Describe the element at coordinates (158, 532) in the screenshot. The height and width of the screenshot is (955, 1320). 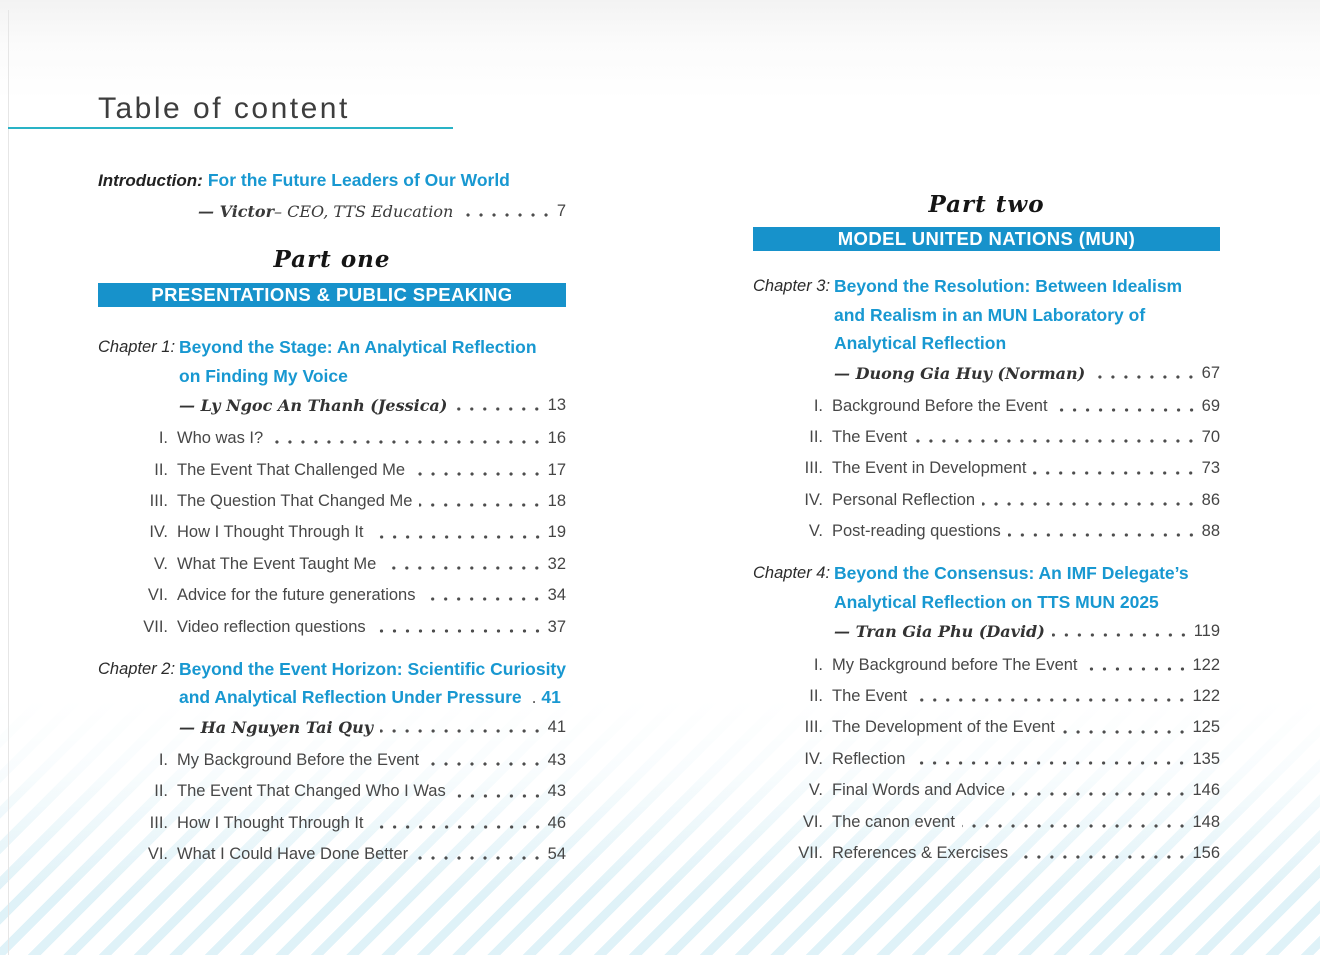
I see `toc-item-numeral: IV.` at that location.